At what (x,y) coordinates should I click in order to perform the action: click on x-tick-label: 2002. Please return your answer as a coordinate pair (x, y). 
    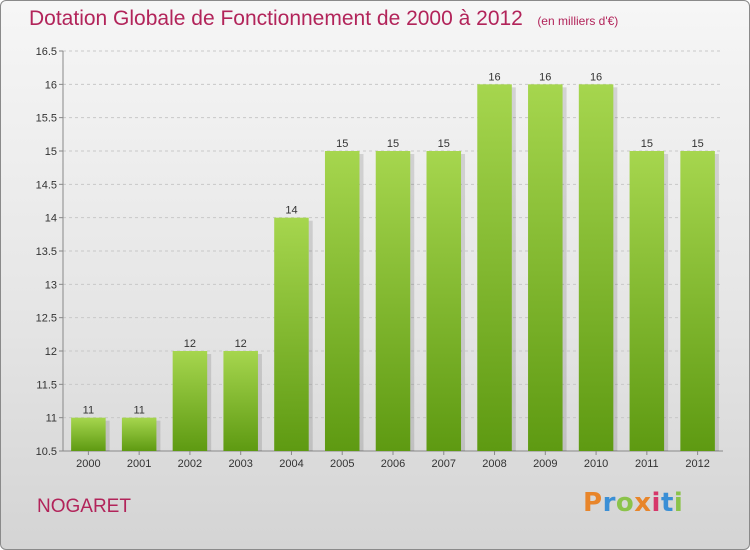
    Looking at the image, I should click on (190, 464).